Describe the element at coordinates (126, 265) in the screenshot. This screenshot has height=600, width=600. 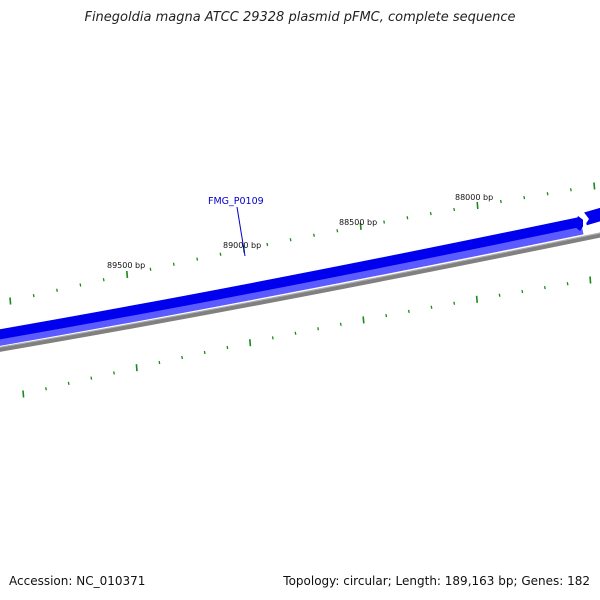
I see `ruler-label-89500: 89500 bp` at that location.